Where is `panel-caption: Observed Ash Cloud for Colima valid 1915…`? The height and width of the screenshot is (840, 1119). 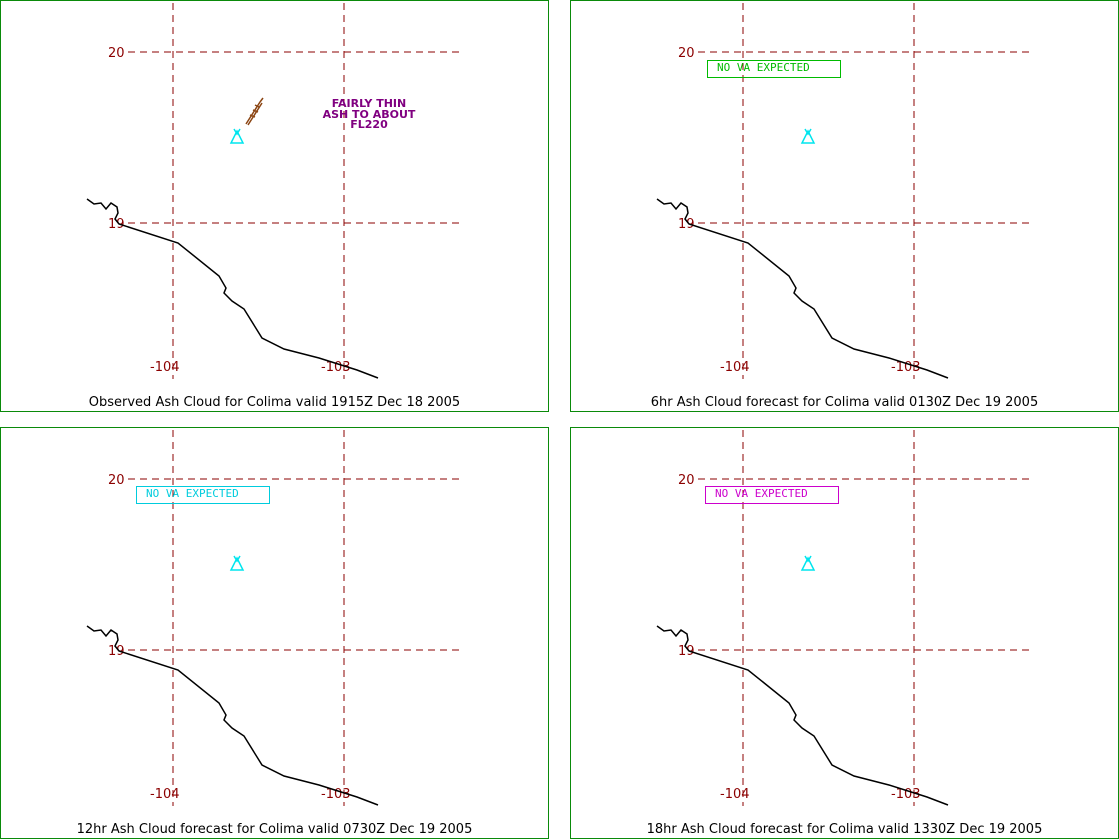
panel-caption: Observed Ash Cloud for Colima valid 1915… is located at coordinates (274, 402).